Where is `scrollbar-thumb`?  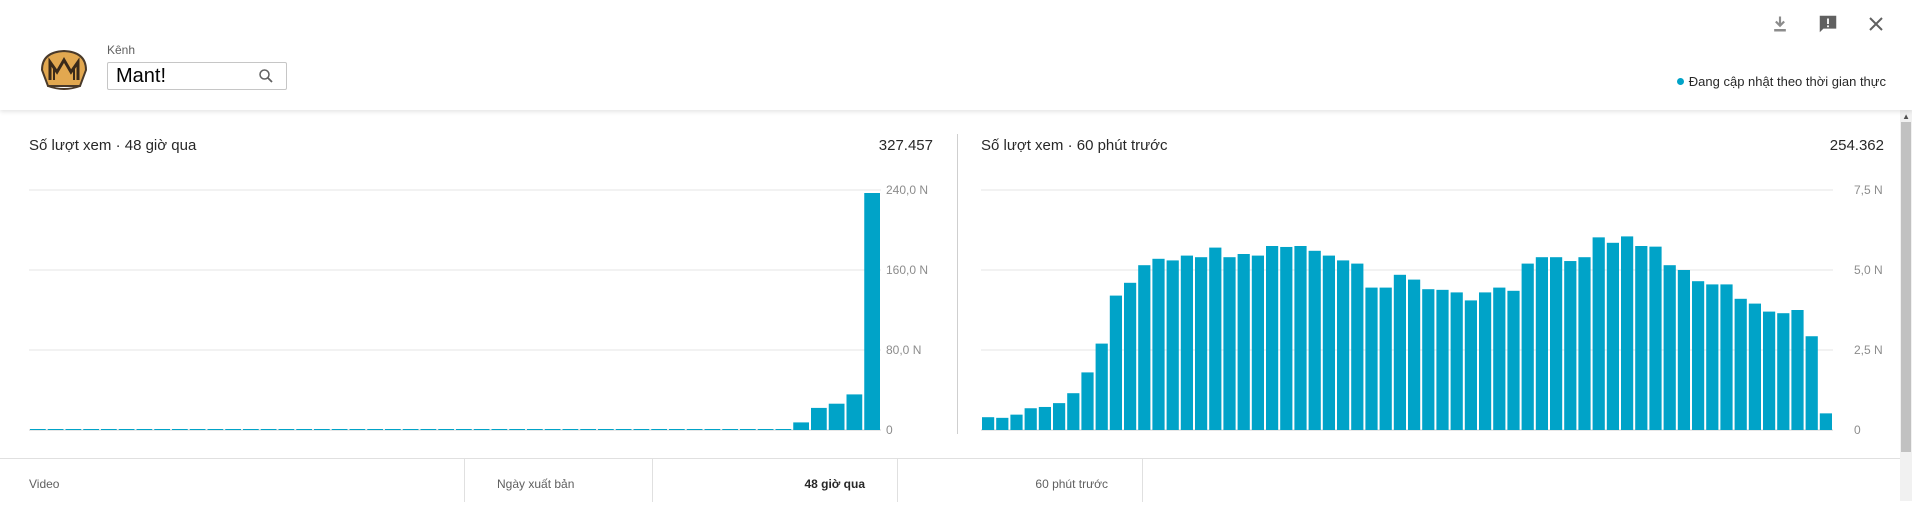 scrollbar-thumb is located at coordinates (1906, 287).